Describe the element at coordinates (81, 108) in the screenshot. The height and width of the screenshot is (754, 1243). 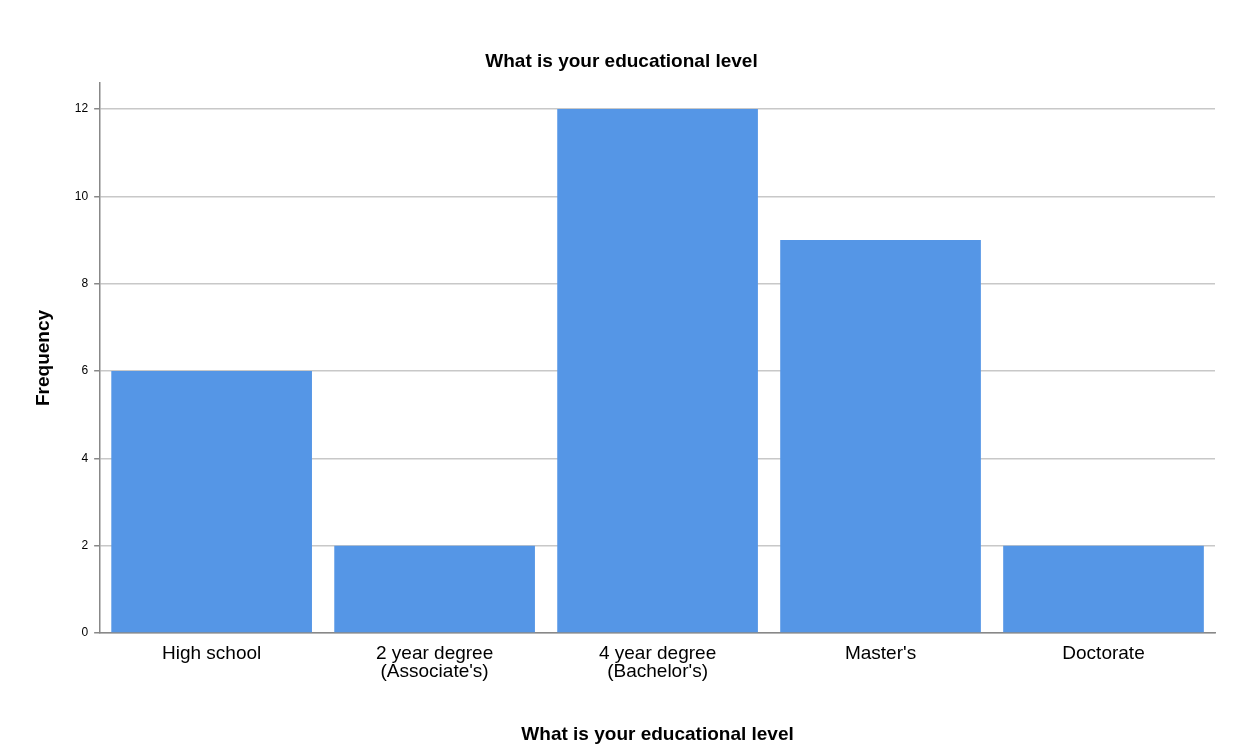
I see `y-tick-label: 12` at that location.